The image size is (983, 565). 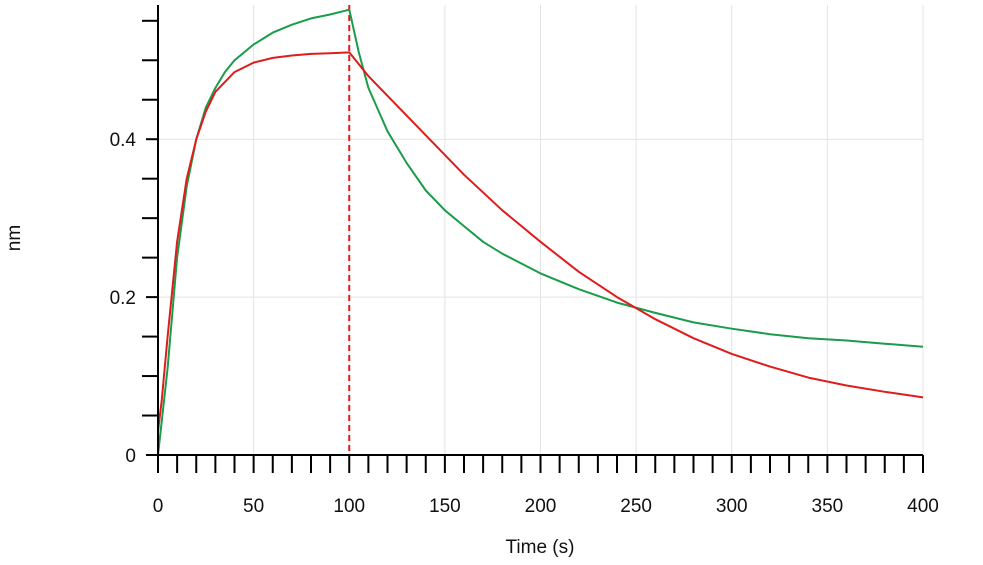 What do you see at coordinates (349, 506) in the screenshot?
I see `x-tick-label: 100` at bounding box center [349, 506].